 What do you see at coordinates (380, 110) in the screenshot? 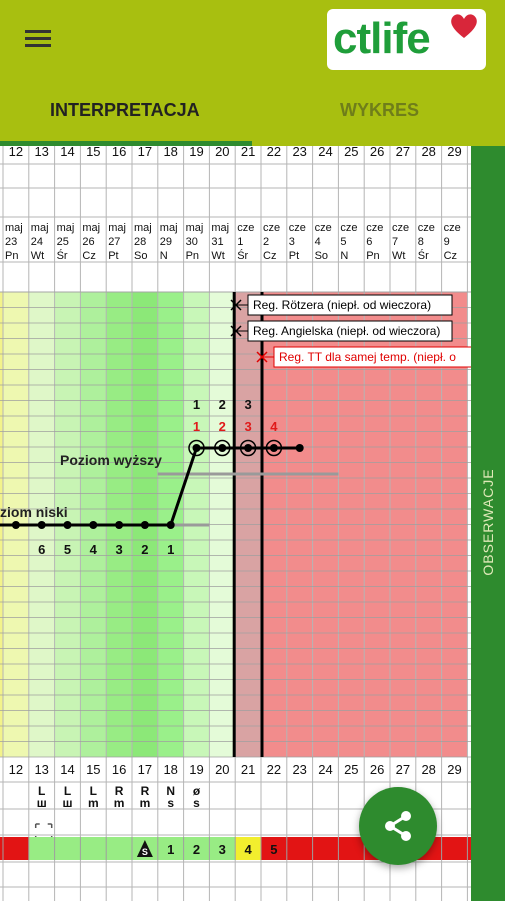
I see `tab-wykres: WYKRES` at bounding box center [380, 110].